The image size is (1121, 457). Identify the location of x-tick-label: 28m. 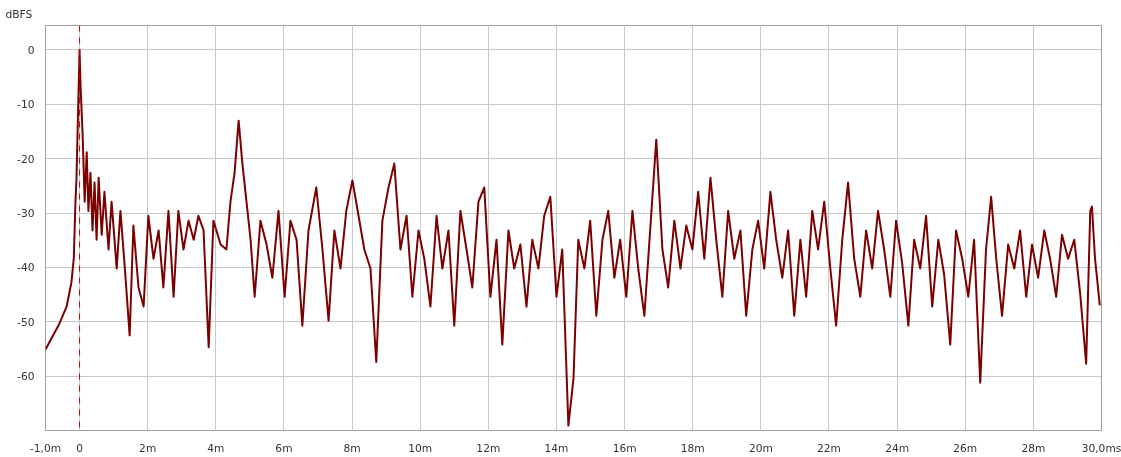
(1033, 448).